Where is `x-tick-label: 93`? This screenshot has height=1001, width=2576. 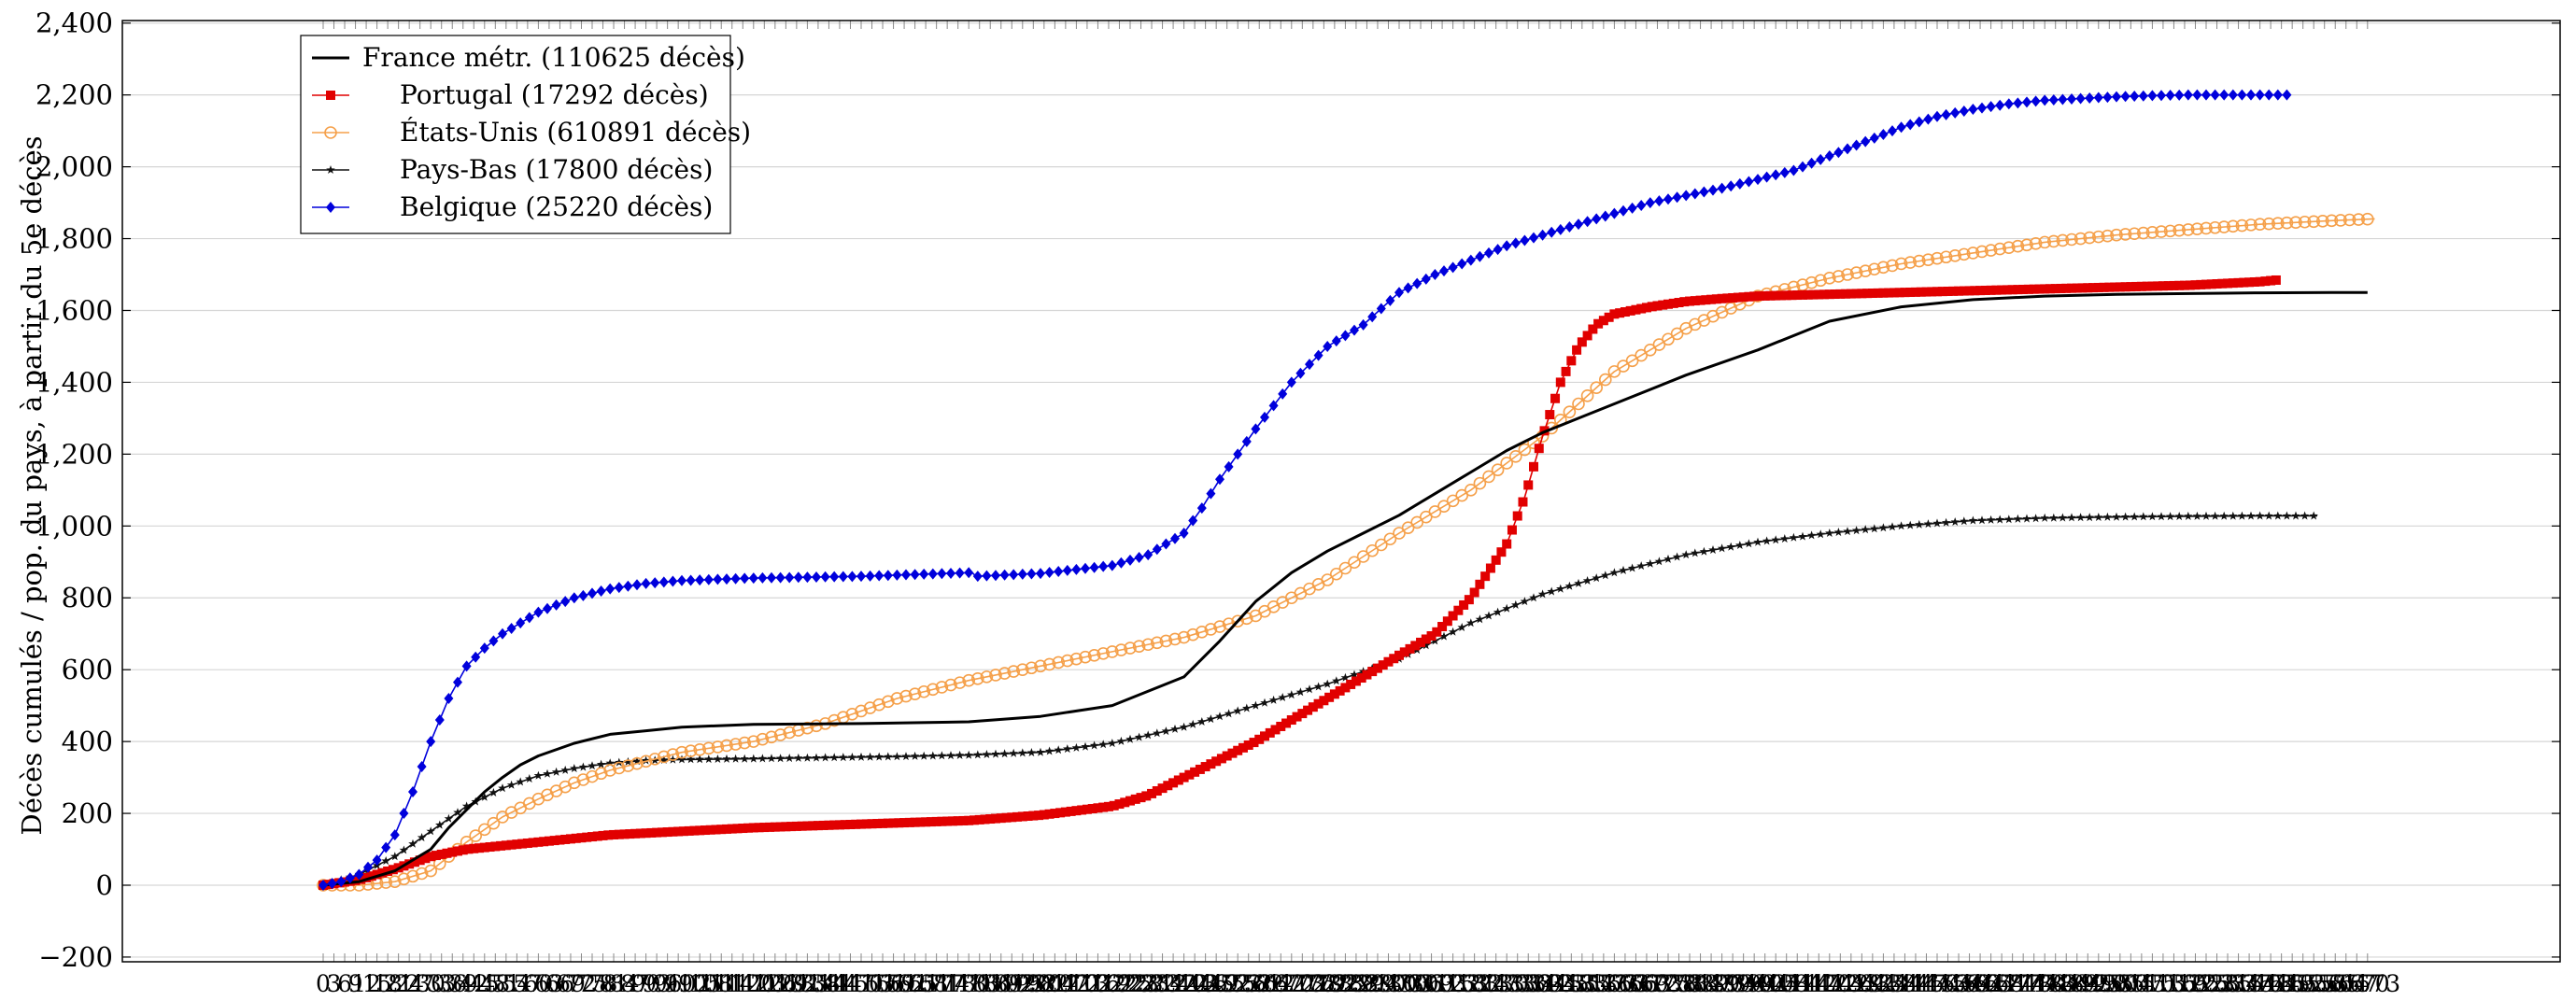 x-tick-label: 93 is located at coordinates (657, 983).